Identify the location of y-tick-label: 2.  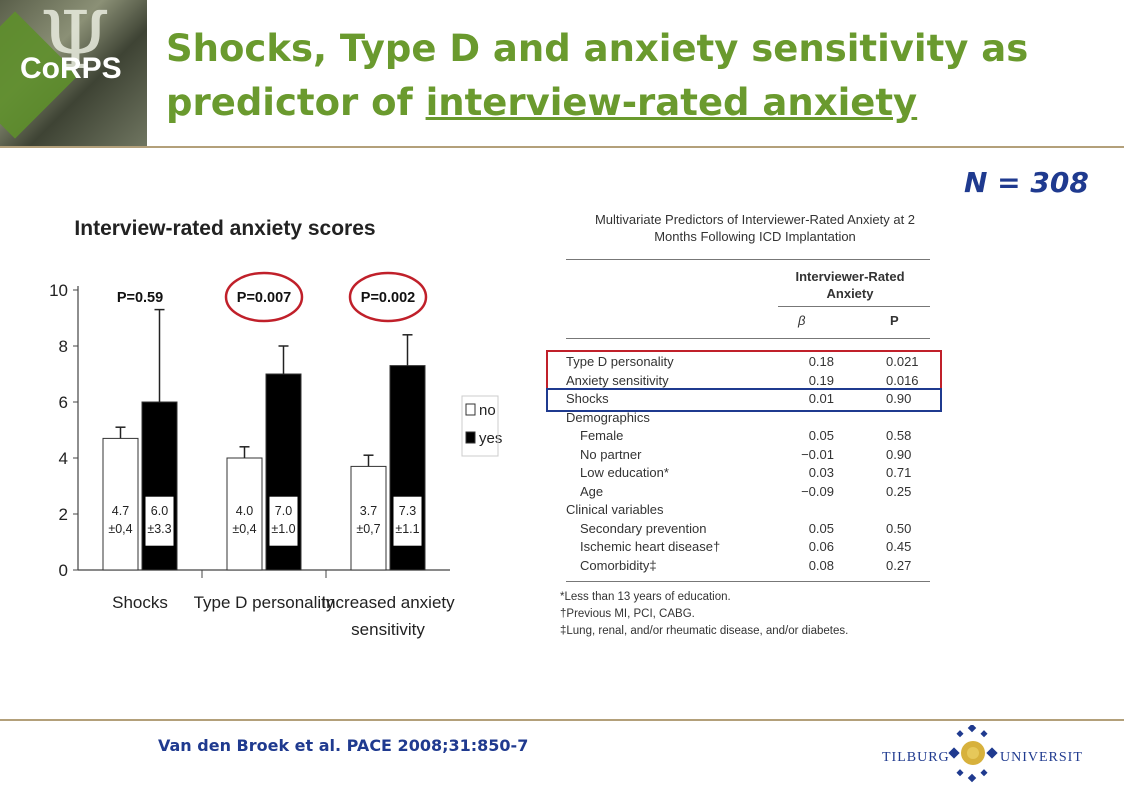
(63, 514).